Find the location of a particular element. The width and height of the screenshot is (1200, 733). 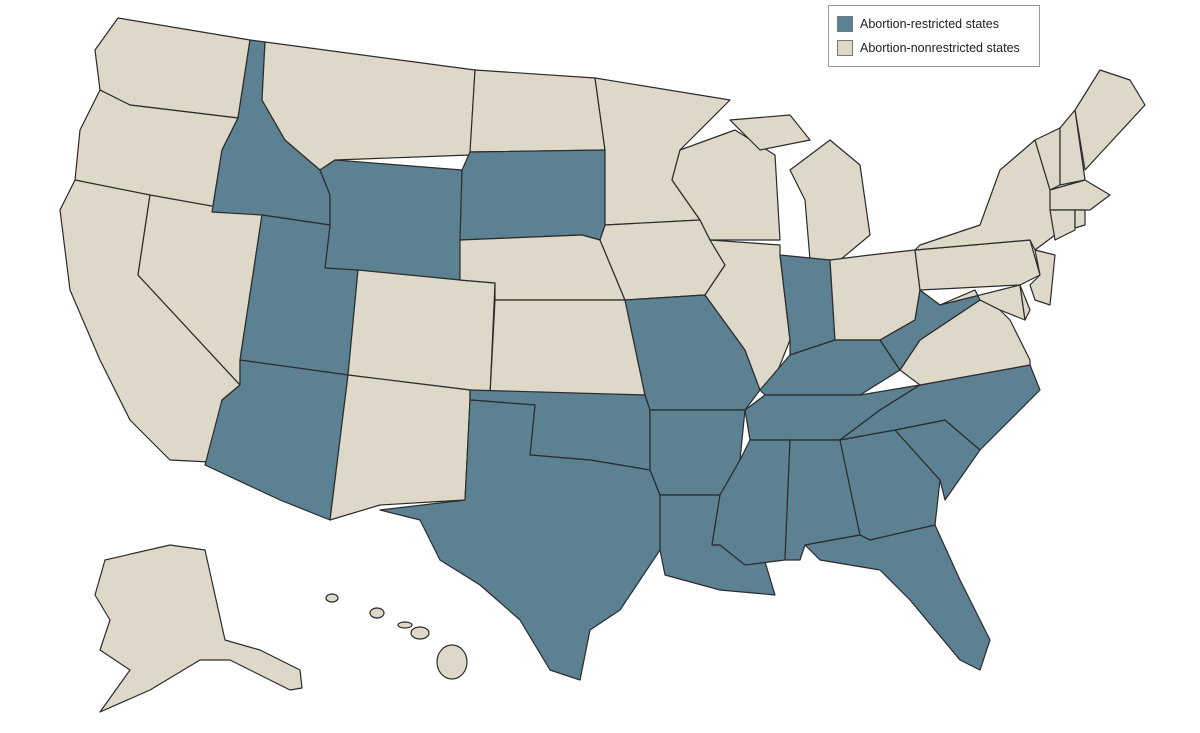

state-hawaii-maui is located at coordinates (420, 633).